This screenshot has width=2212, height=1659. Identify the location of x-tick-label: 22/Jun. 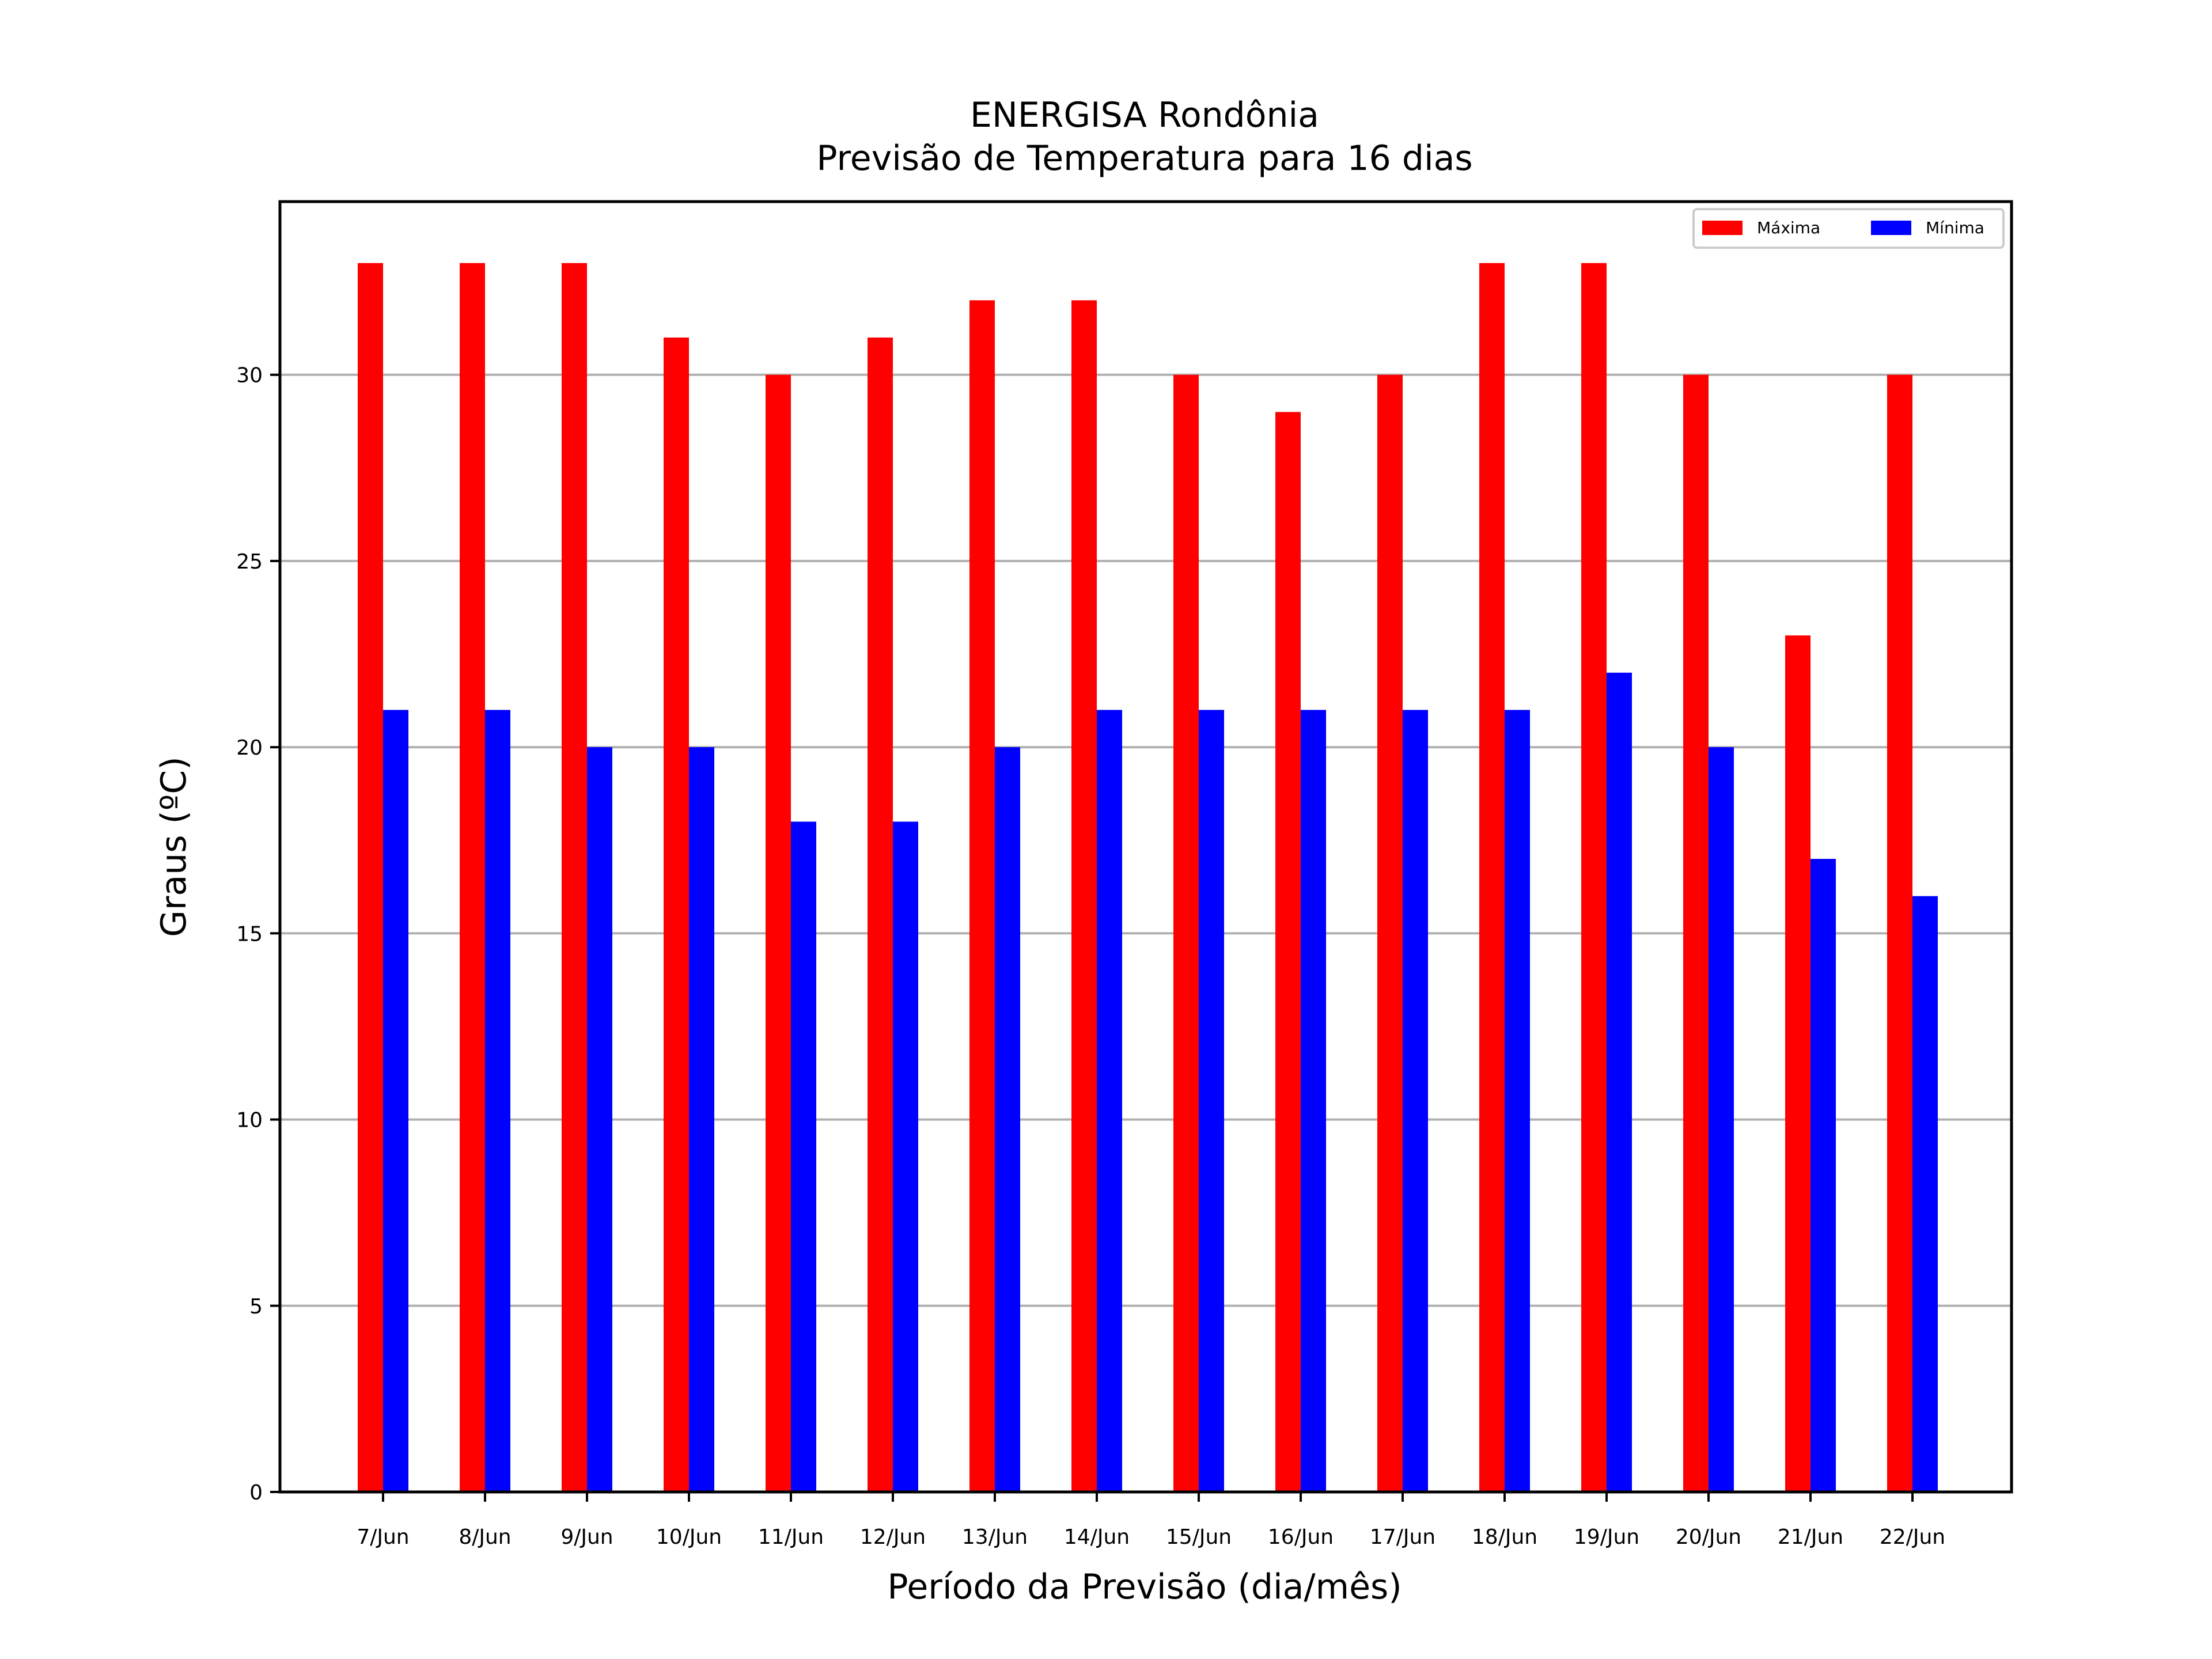
(1912, 1537).